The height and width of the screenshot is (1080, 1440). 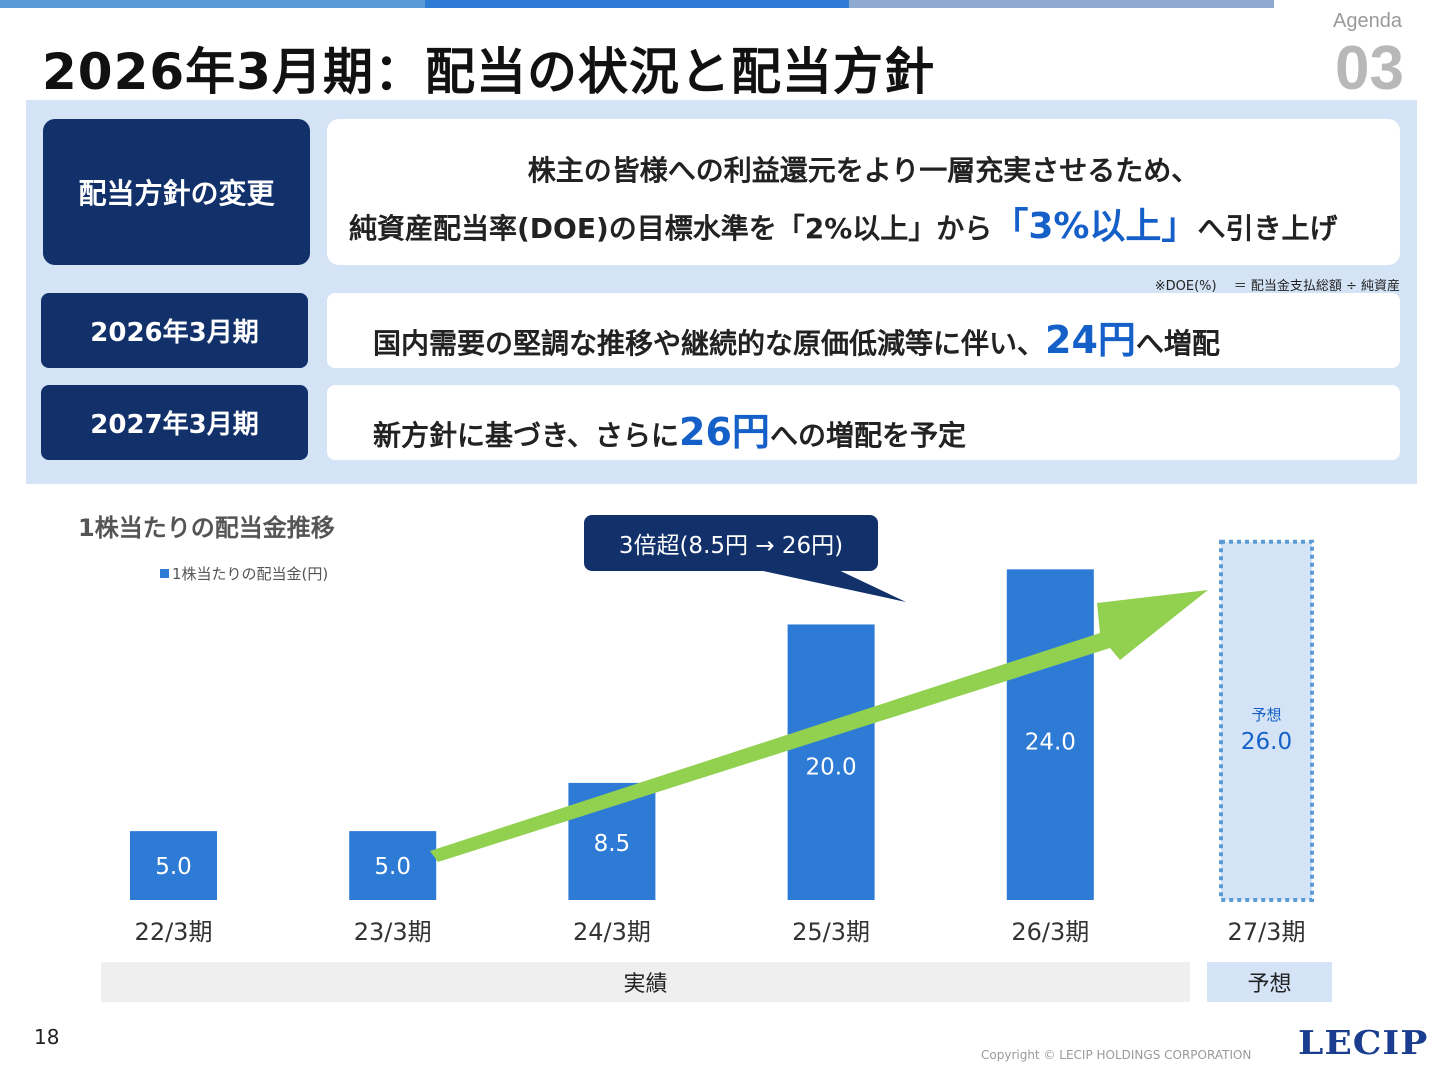 I want to click on fy2026-content: 国内需要の堅調な推移や継続的な原価低減等に伴い、24円へ増配, so click(x=863, y=330).